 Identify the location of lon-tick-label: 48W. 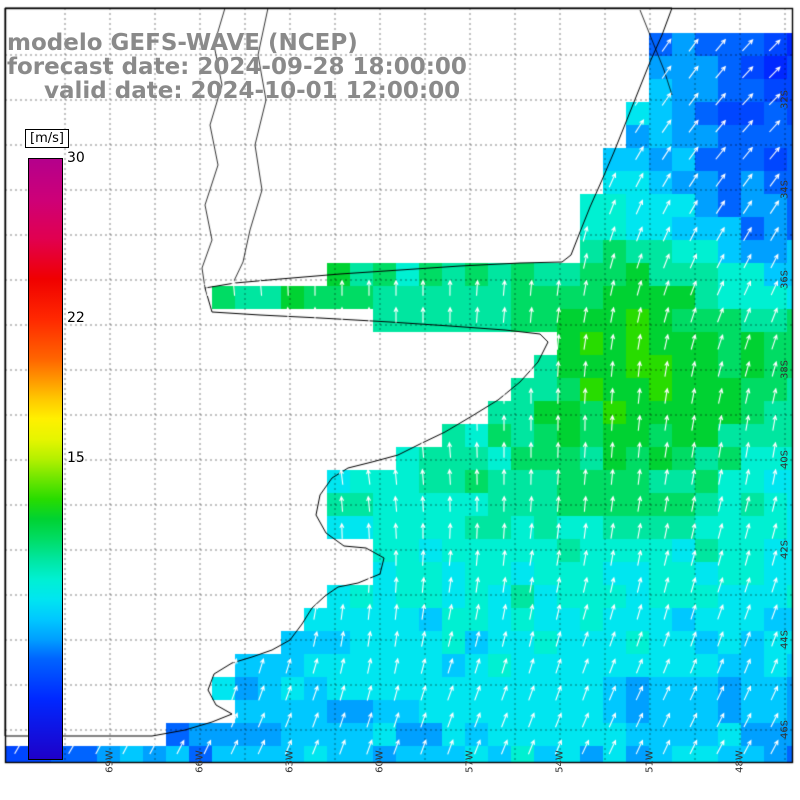
(740, 761).